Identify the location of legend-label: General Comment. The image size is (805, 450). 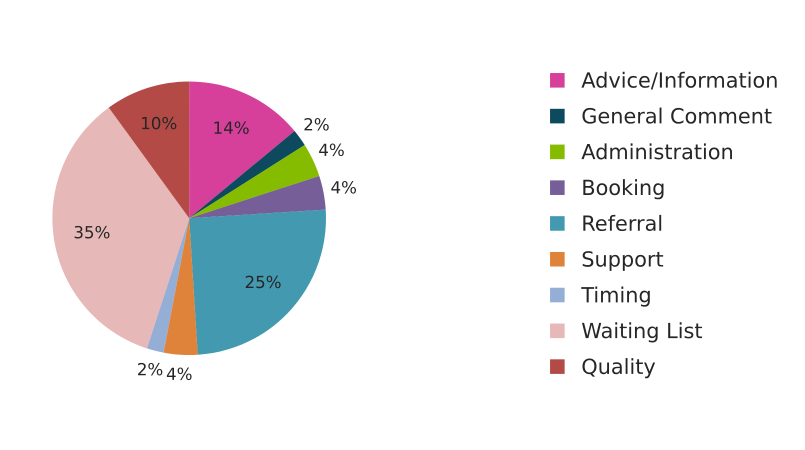
(677, 116).